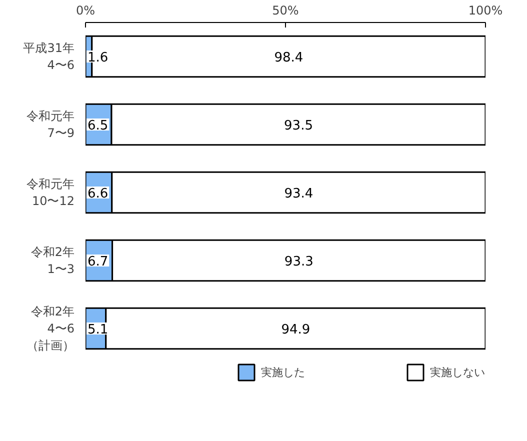  What do you see at coordinates (299, 194) in the screenshot?
I see `data-label: 93.4` at bounding box center [299, 194].